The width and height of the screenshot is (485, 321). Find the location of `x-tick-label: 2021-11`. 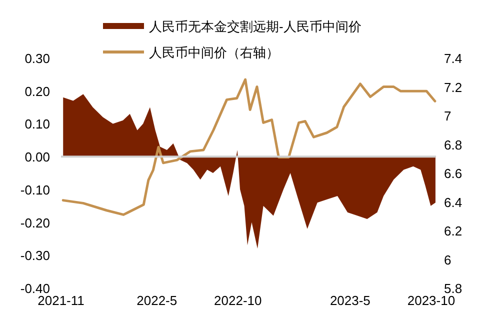

x-tick-label: 2021-11 is located at coordinates (61, 300).